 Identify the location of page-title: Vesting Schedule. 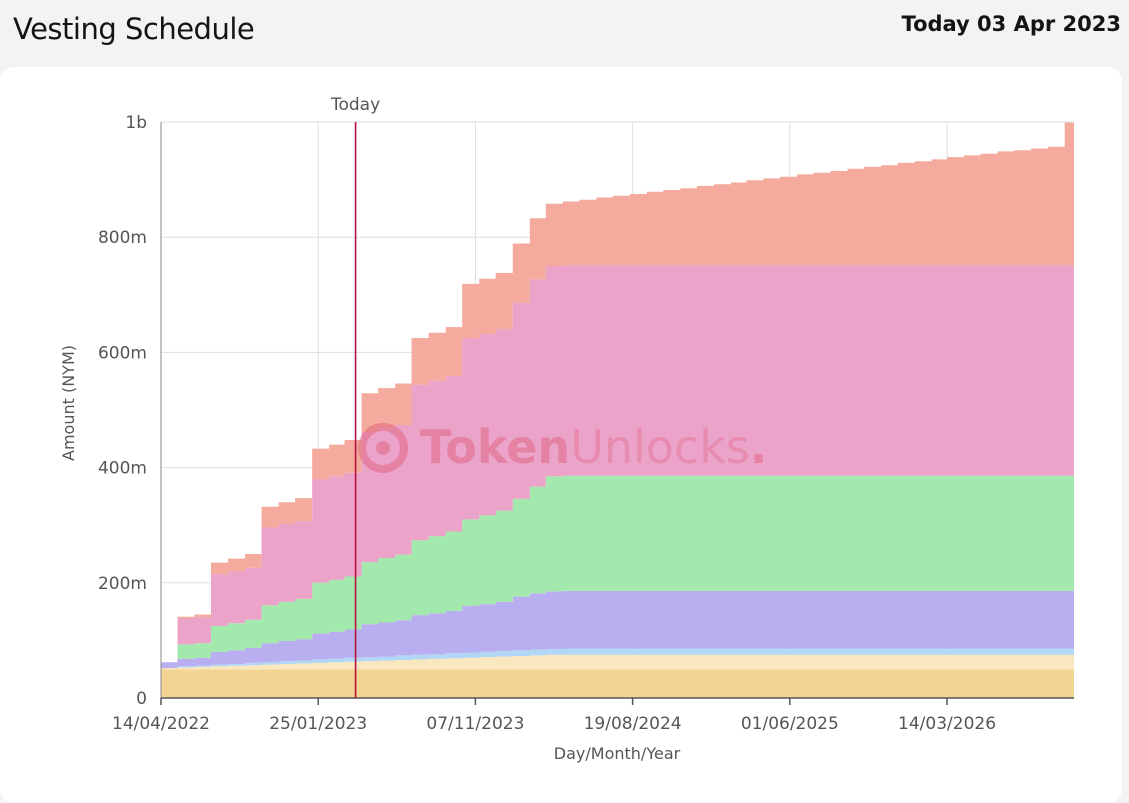
(134, 29).